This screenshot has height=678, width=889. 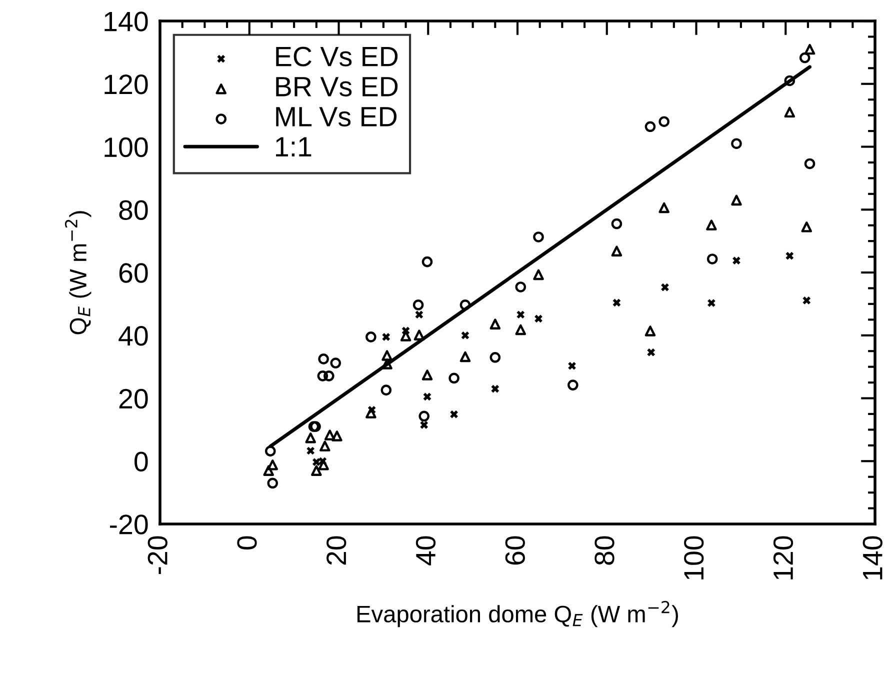 I want to click on legend-label: BR Vs ED, so click(x=337, y=86).